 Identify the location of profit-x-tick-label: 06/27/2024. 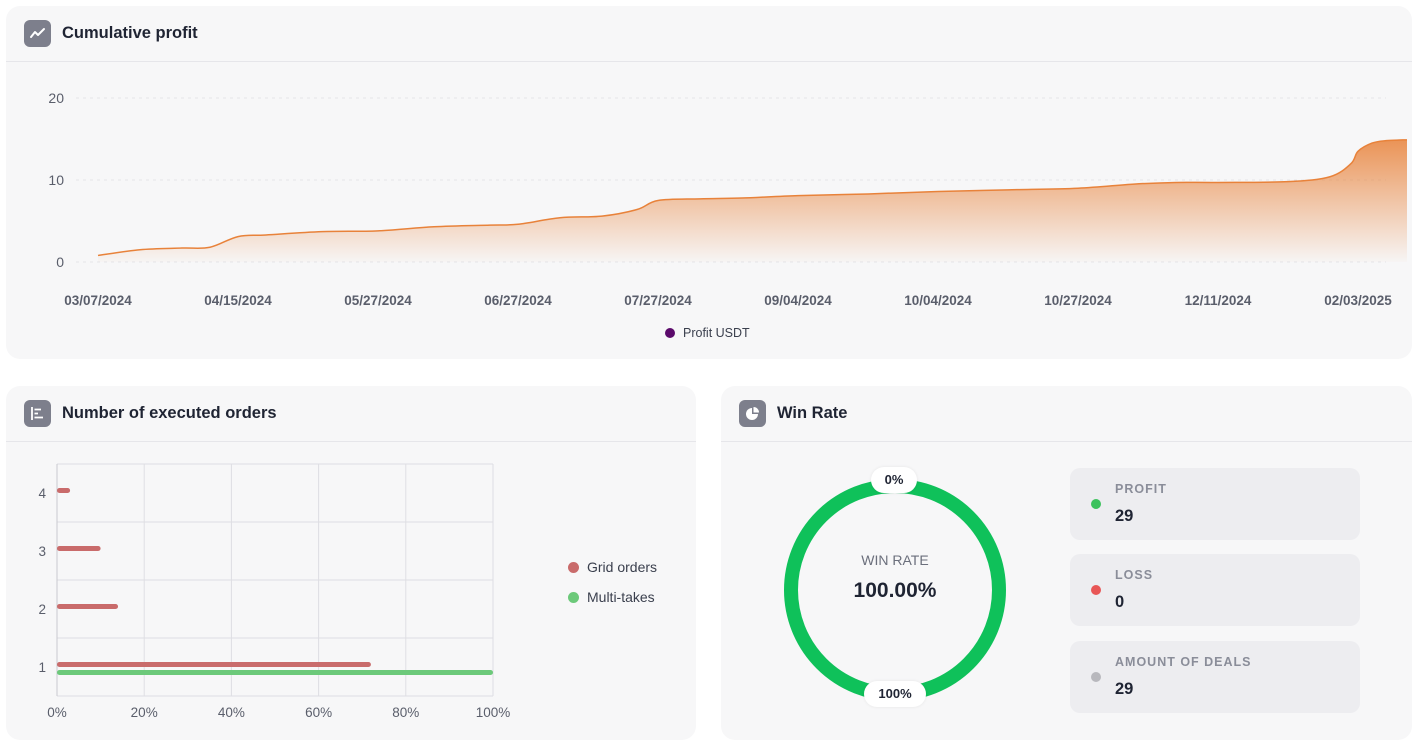
(518, 300).